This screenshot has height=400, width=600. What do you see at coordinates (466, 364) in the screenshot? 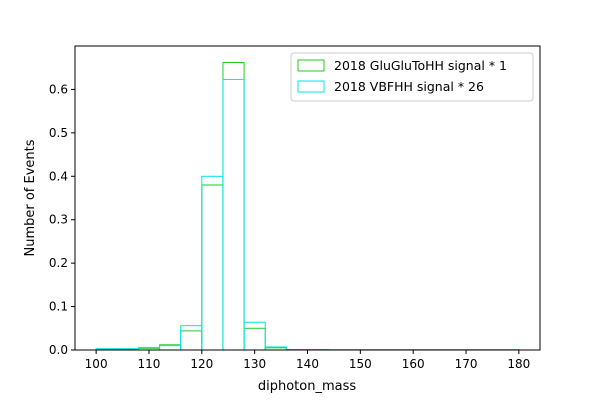
I see `x-tick-label: 170` at bounding box center [466, 364].